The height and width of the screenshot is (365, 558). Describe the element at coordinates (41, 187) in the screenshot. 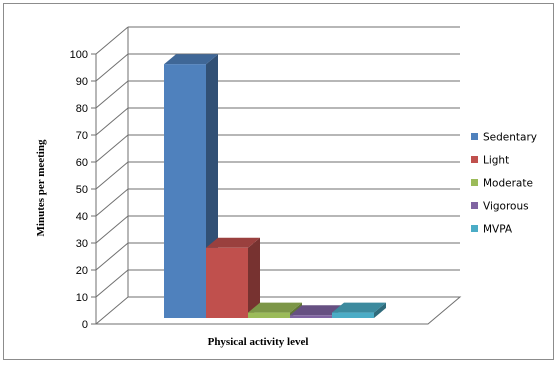

I see `y-axis-title: Minutes per meeting` at that location.